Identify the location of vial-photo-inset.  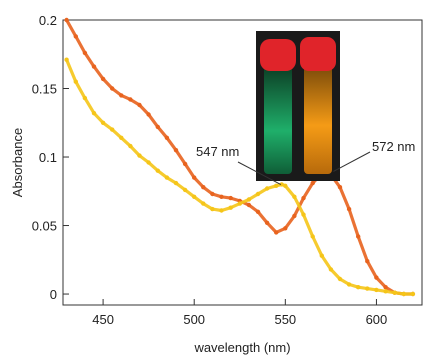
(298, 106).